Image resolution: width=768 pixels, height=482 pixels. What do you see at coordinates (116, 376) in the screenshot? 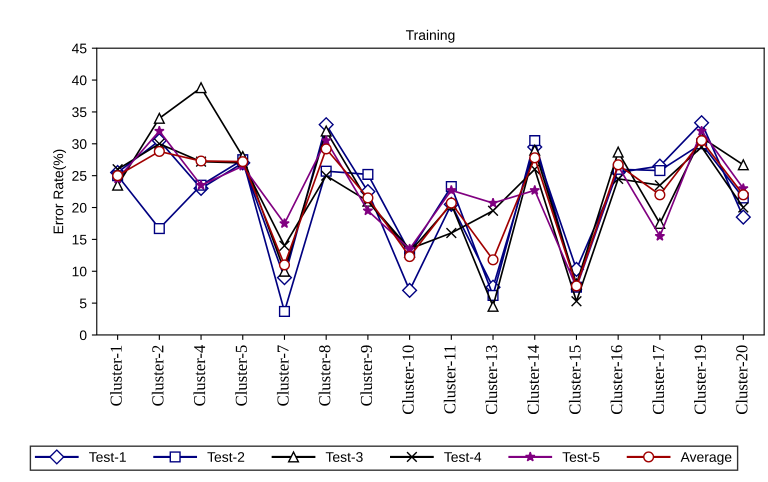
I see `x-tick-label: Cluster-1` at bounding box center [116, 376].